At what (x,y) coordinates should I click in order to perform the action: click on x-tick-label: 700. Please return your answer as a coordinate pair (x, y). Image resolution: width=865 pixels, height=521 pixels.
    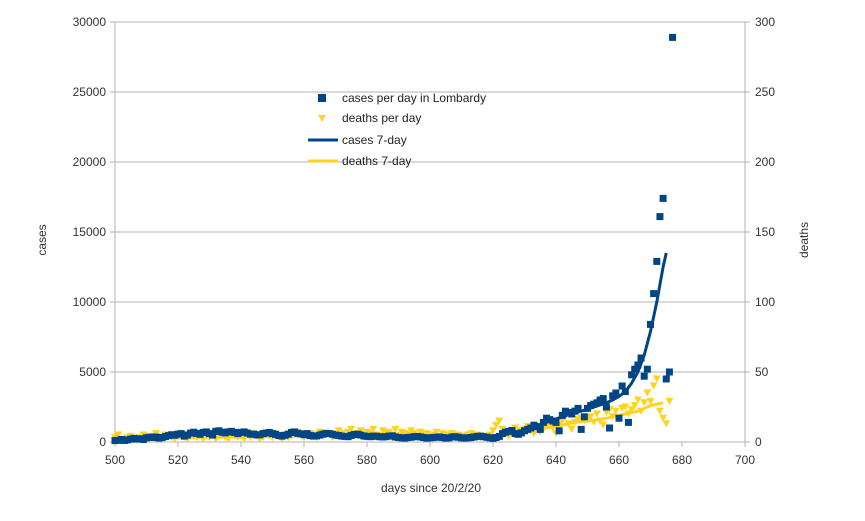
    Looking at the image, I should click on (745, 460).